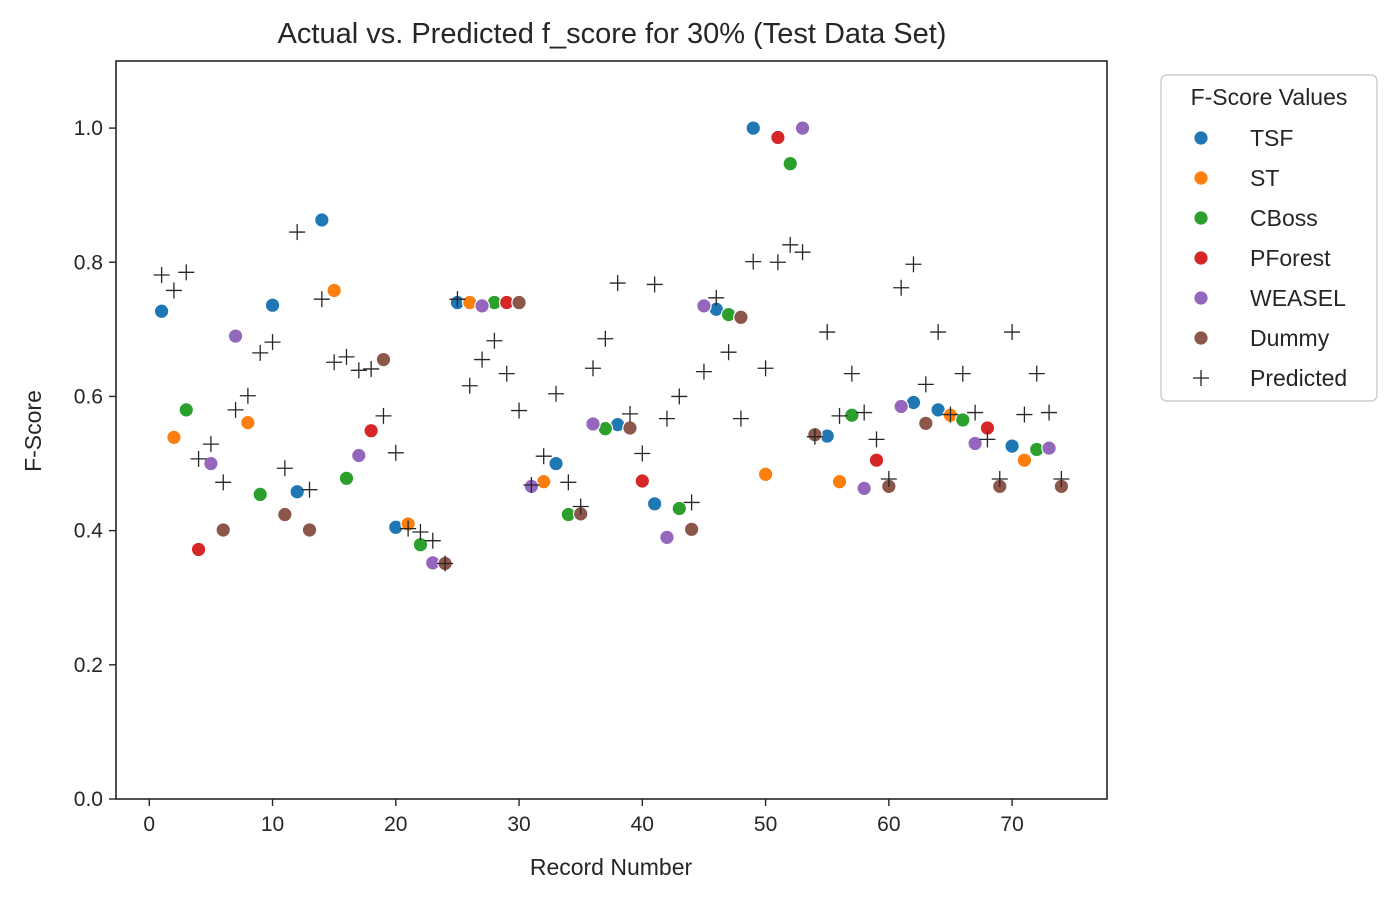 This screenshot has height=902, width=1397. What do you see at coordinates (1269, 298) in the screenshot?
I see `legend-item-weasel: WEASEL` at bounding box center [1269, 298].